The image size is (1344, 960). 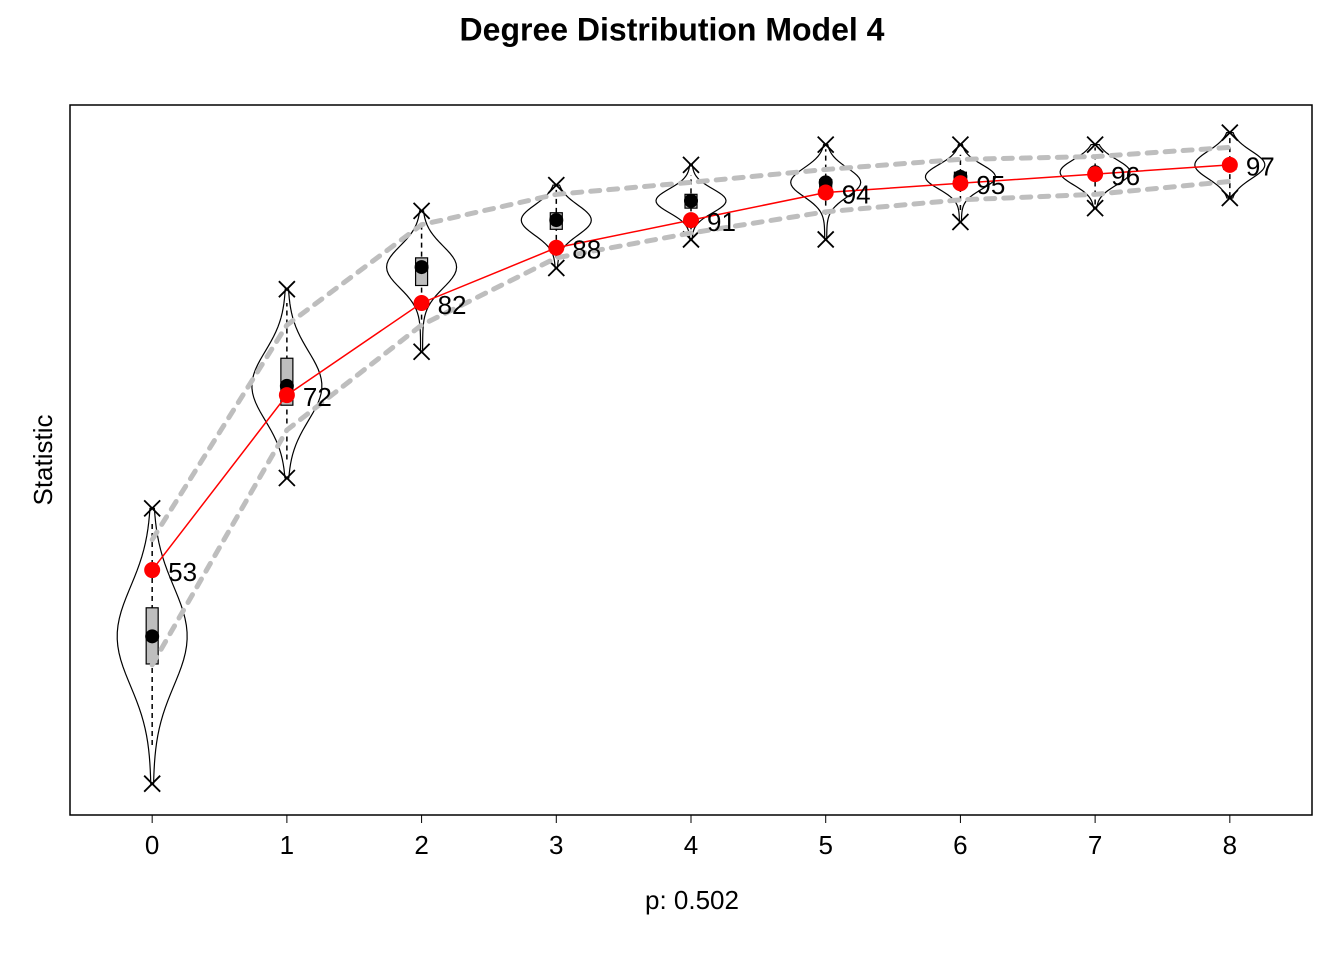 I want to click on x-tick-label: 7, so click(x=1095, y=845).